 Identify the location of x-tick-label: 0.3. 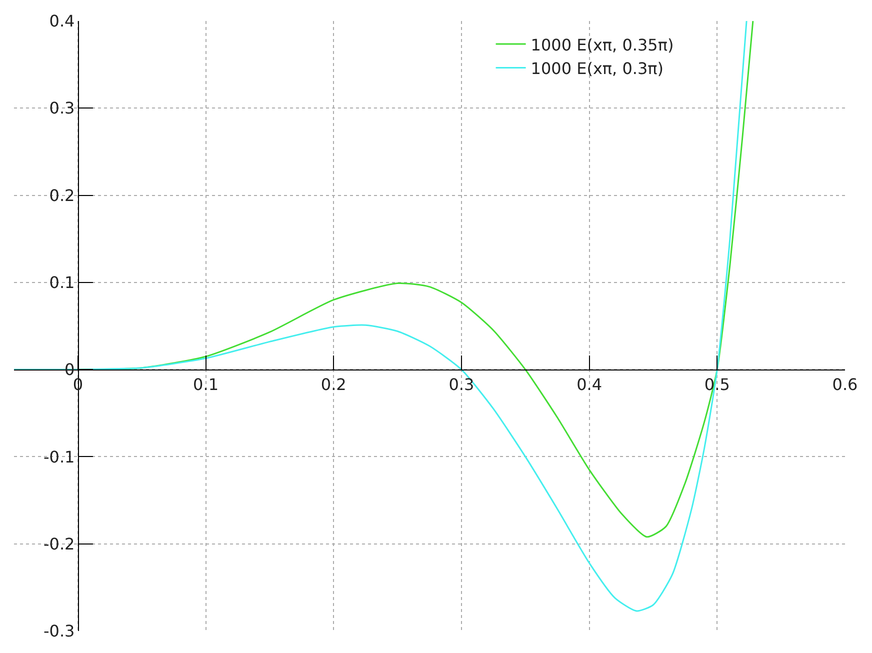
(461, 384).